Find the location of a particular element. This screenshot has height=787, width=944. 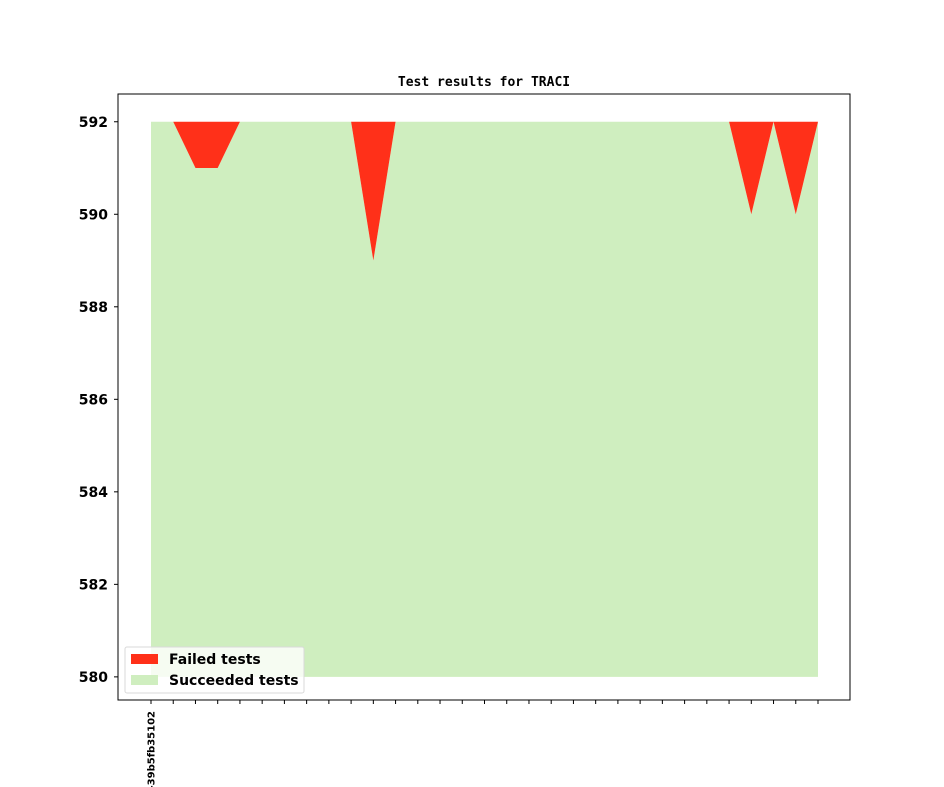

y-tick-label: 586 is located at coordinates (93, 400).